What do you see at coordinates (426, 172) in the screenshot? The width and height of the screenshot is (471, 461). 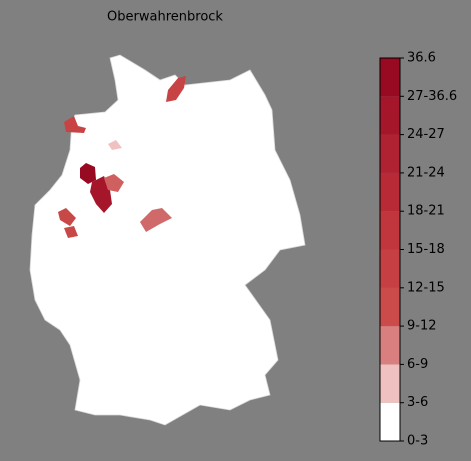 I see `colorbar-label: 21-24` at bounding box center [426, 172].